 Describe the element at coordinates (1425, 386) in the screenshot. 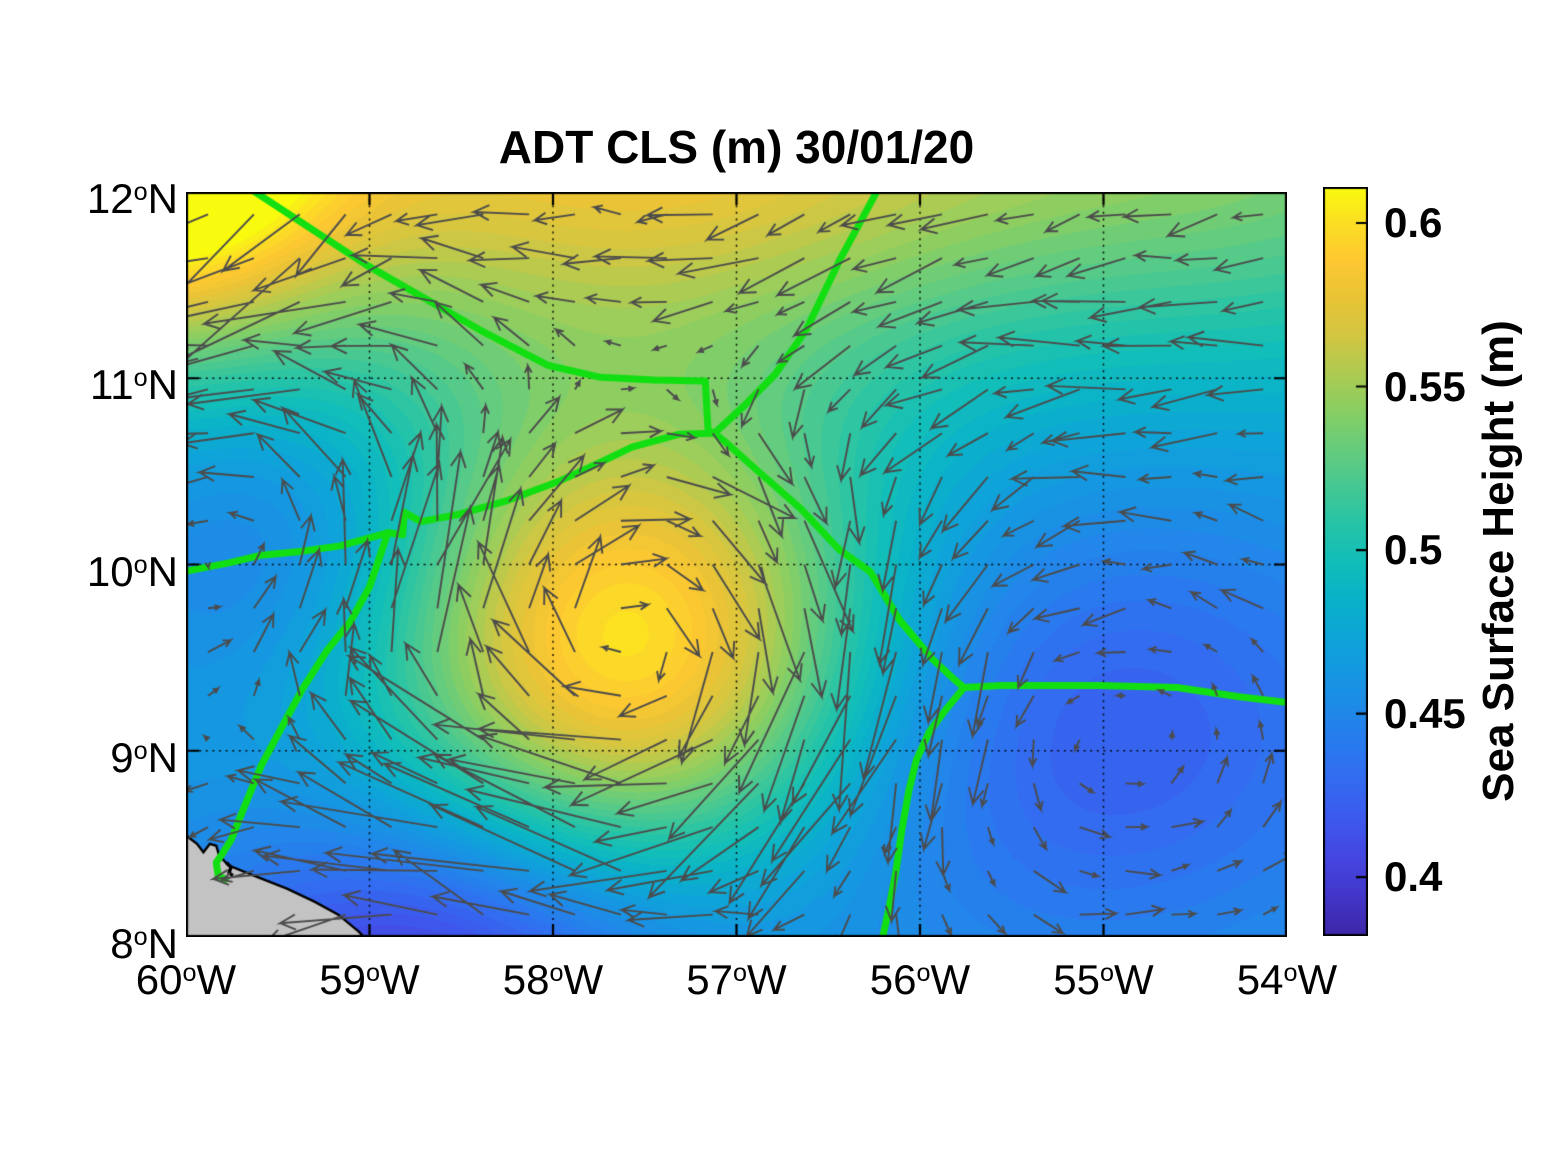

I see `colorbar-tick-label: 0.55` at that location.